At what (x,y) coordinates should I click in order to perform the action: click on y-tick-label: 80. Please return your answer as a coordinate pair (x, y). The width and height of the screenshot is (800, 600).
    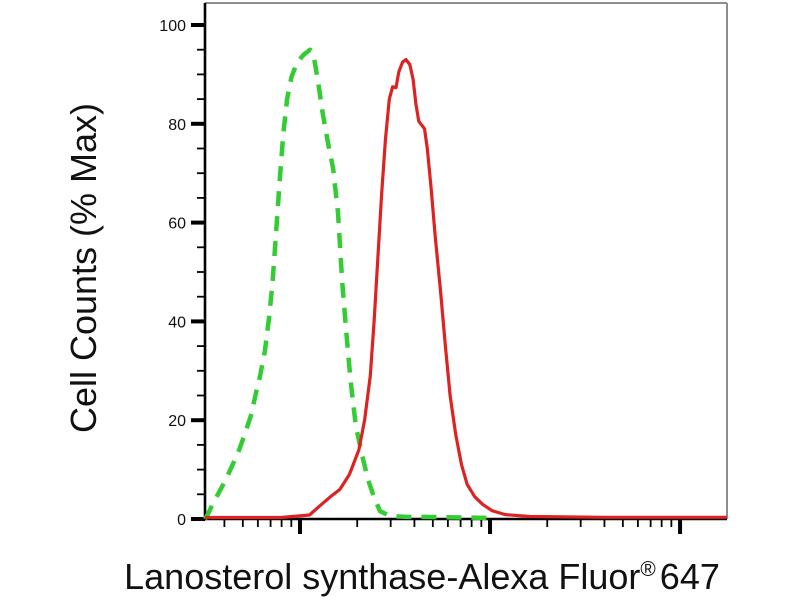
    Looking at the image, I should click on (177, 125).